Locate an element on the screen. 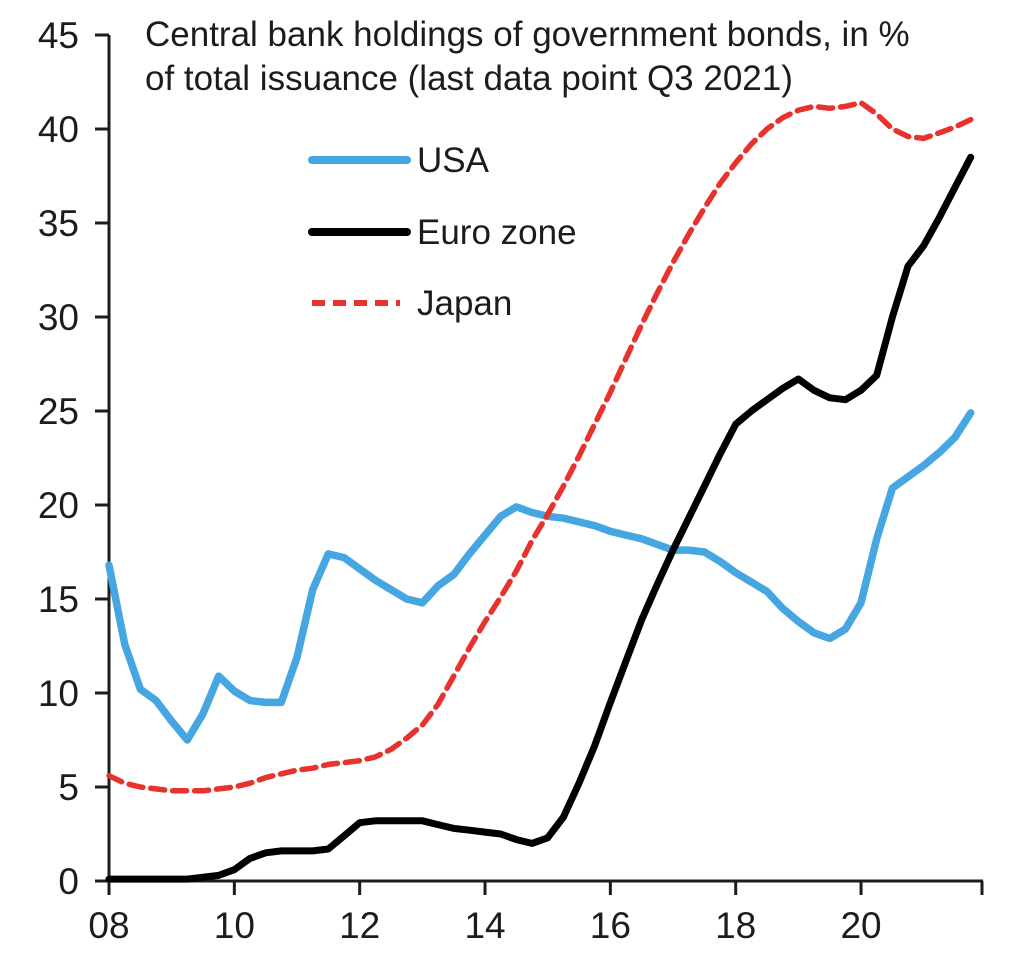 Image resolution: width=1024 pixels, height=963 pixels. legend-item-japan: Japan is located at coordinates (412, 303).